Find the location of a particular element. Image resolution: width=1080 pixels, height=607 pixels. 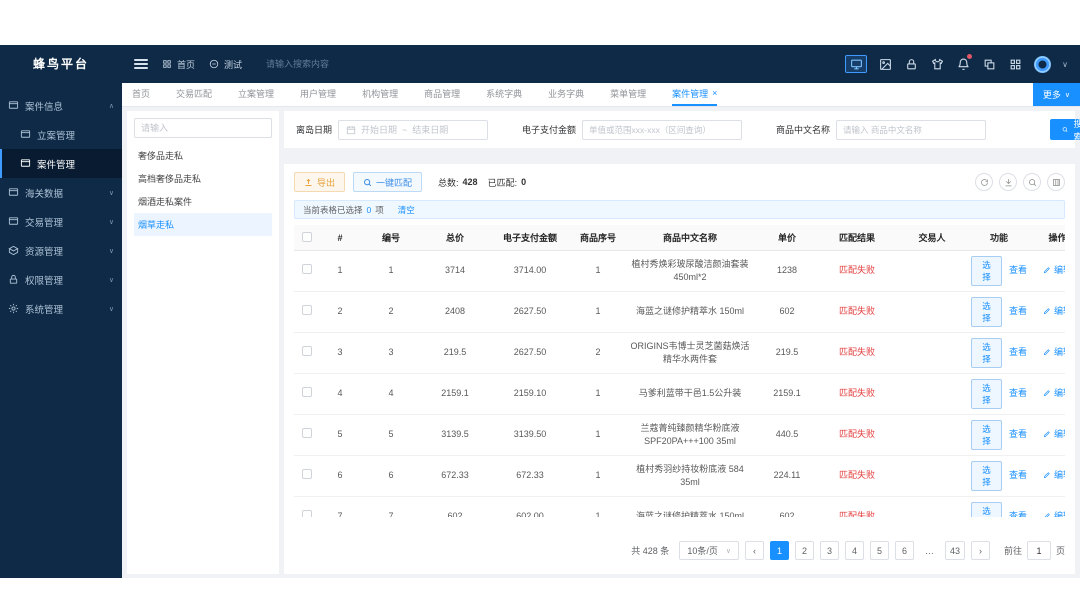

hamburger-menu-icon is located at coordinates (141, 64).